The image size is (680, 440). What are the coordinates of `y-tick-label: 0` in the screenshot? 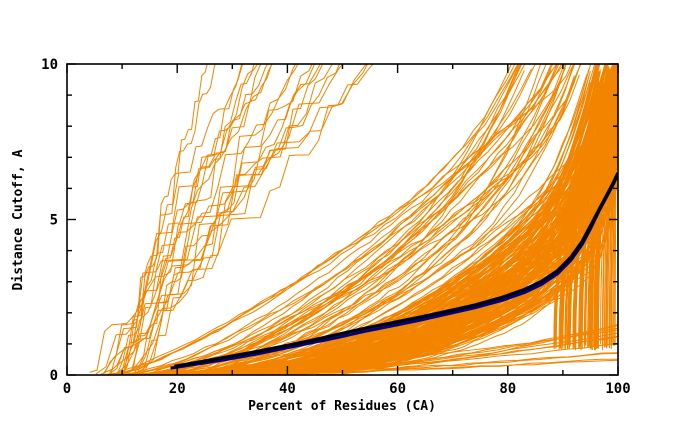 It's located at (54, 376).